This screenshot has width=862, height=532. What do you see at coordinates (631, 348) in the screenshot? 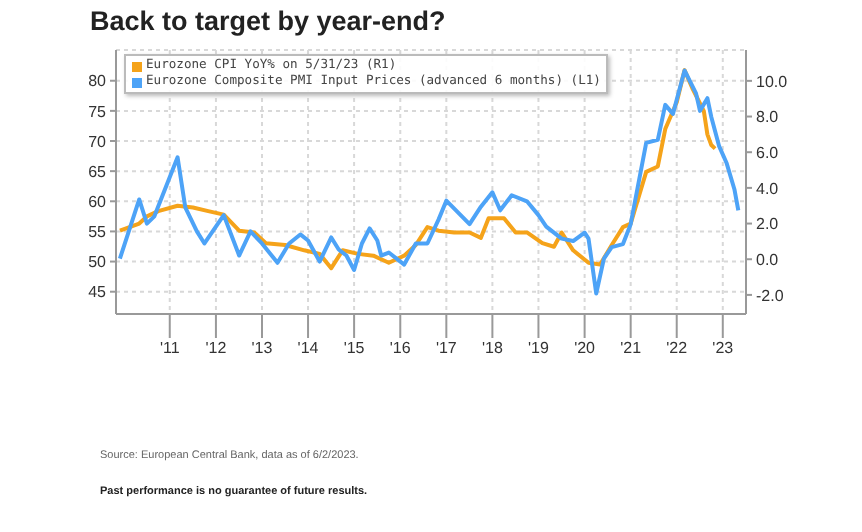
I see `x-tick-label: '21` at bounding box center [631, 348].